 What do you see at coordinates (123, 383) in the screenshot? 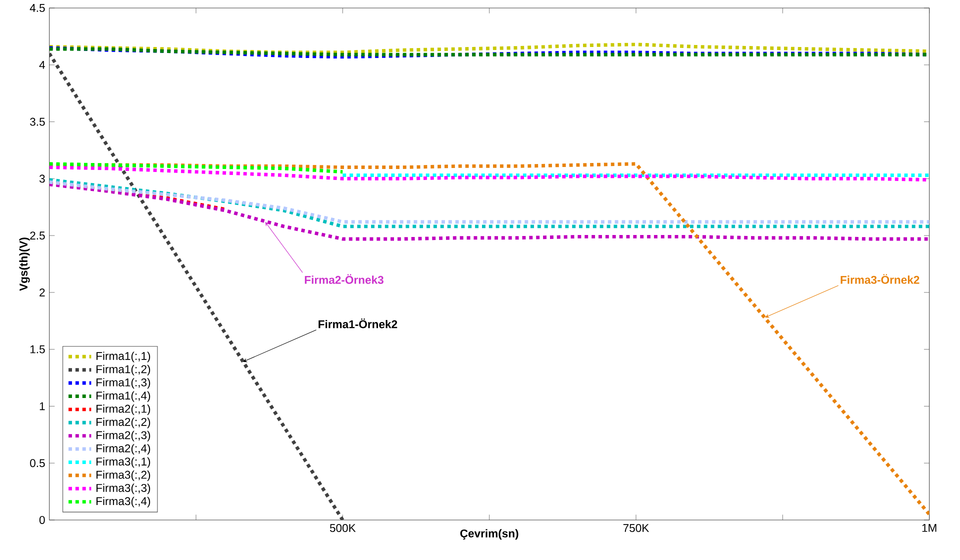
I see `legend-label: Firma1(:,3)` at bounding box center [123, 383].